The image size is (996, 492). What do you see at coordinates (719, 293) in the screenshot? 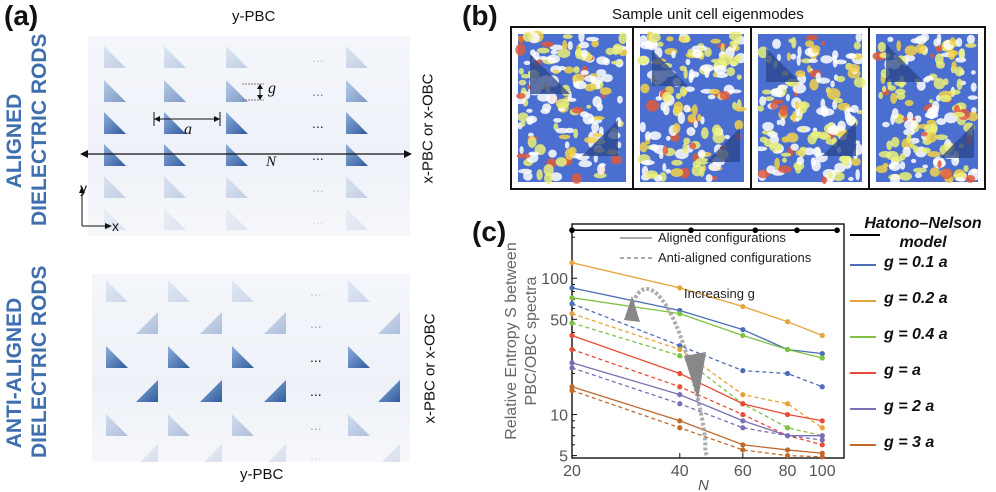
I see `increasing-g-annotation: Increasing g` at bounding box center [719, 293].